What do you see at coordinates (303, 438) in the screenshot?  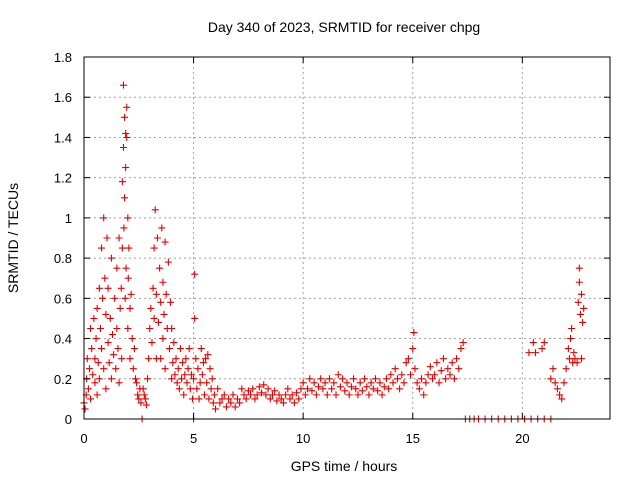 I see `x-tick-label: 10` at bounding box center [303, 438].